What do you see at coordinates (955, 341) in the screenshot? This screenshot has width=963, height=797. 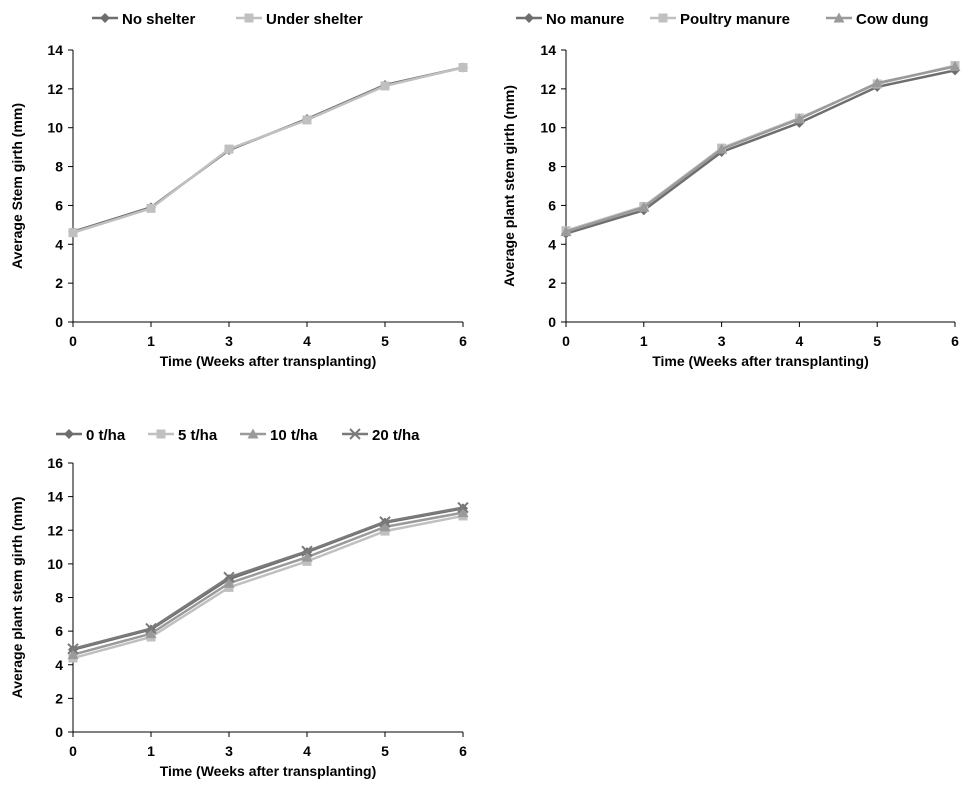 I see `chart2-x-tick-label: 6` at bounding box center [955, 341].